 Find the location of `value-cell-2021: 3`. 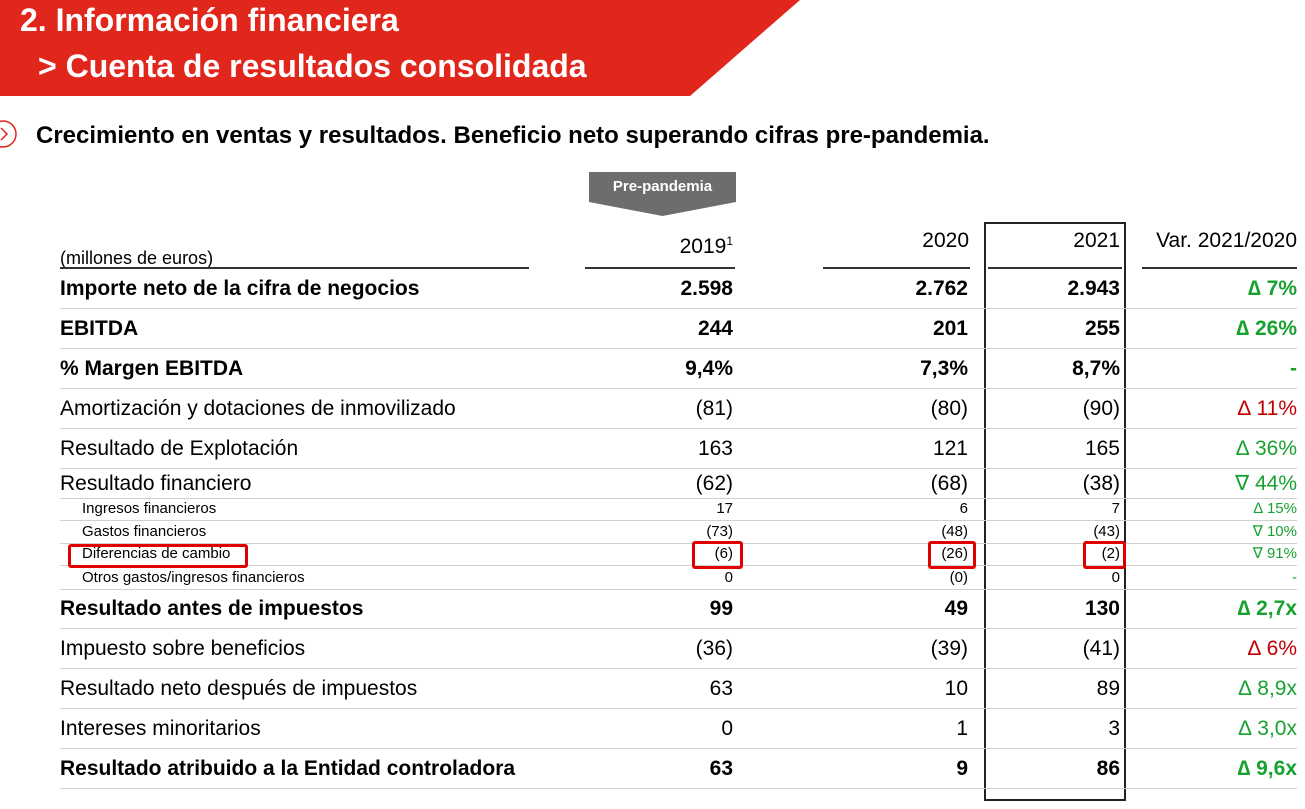

value-cell-2021: 3 is located at coordinates (1114, 728).